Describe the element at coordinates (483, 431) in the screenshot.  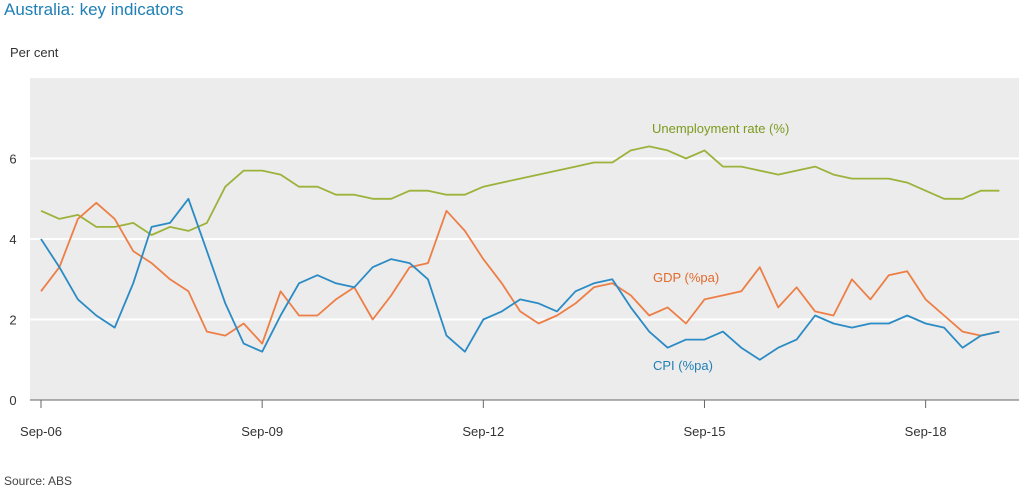
I see `x-tick-label: Sep-12` at that location.